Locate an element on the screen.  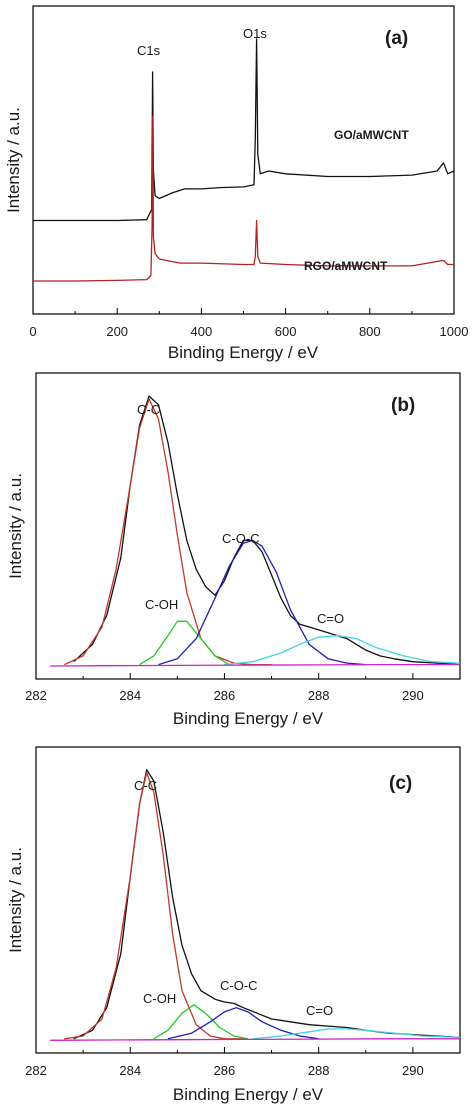
panel-b-label-c-oh: C-OH is located at coordinates (161, 604).